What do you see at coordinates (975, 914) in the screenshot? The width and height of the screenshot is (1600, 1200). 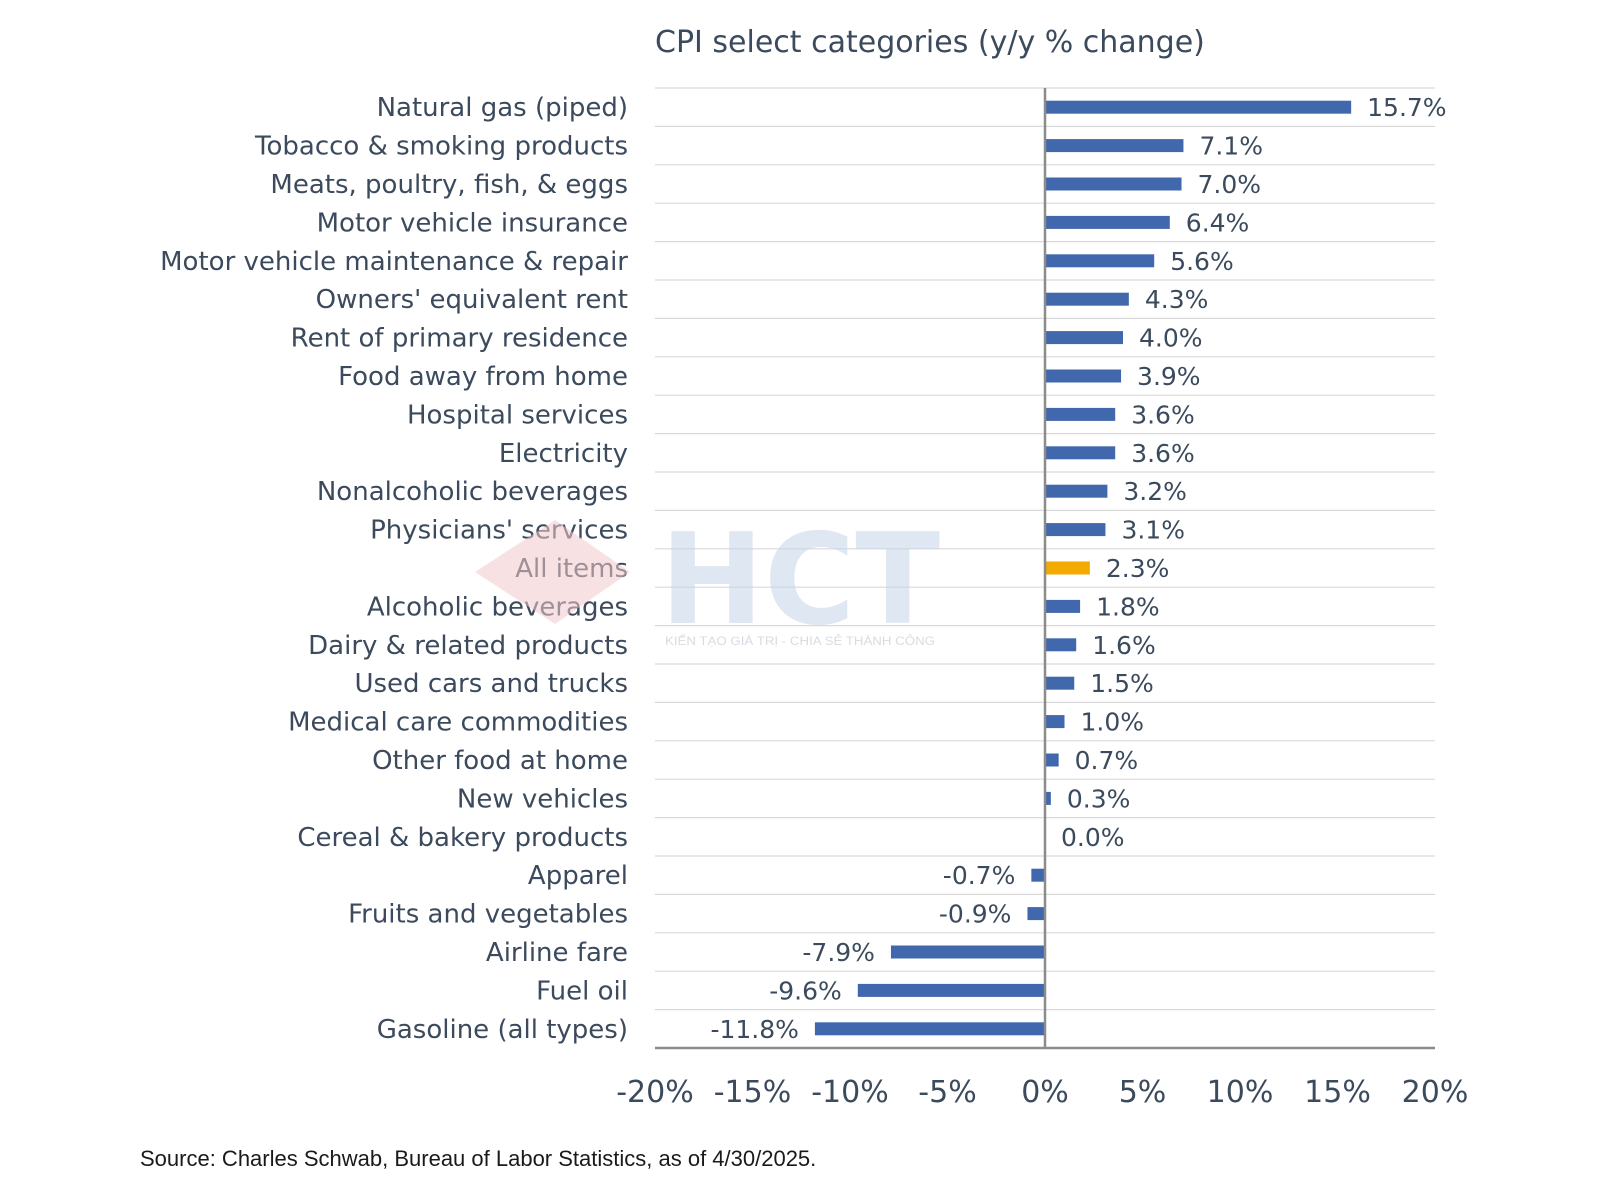 I see `value-label: -0.9%` at bounding box center [975, 914].